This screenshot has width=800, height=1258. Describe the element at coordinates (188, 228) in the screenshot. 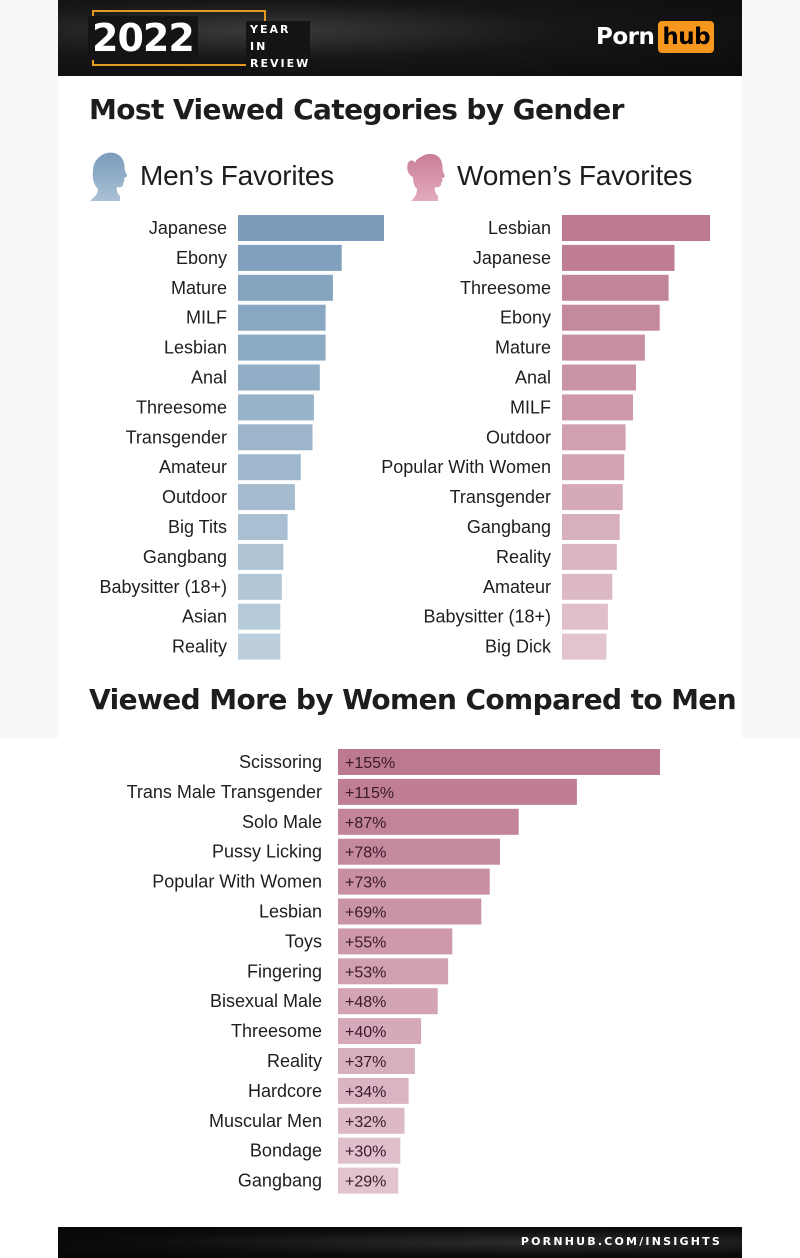

I see `men-category-label: Japanese` at that location.